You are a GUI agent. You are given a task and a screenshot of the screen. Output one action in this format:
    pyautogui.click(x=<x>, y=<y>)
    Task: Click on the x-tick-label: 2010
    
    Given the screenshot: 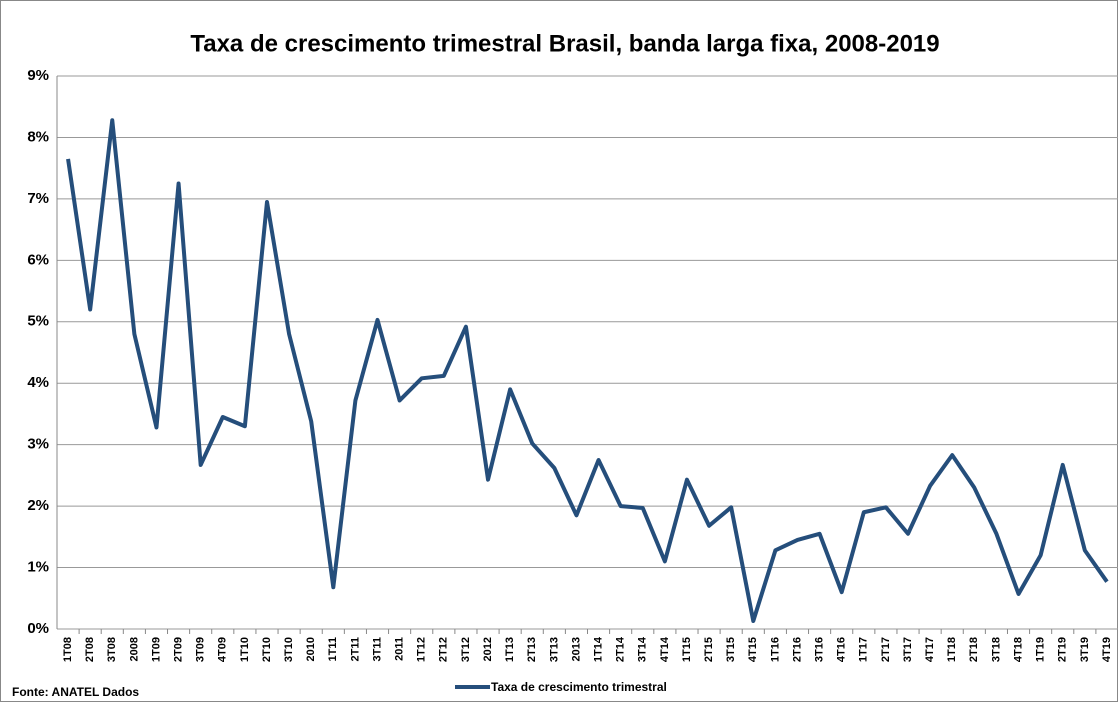 What is the action you would take?
    pyautogui.click(x=311, y=649)
    